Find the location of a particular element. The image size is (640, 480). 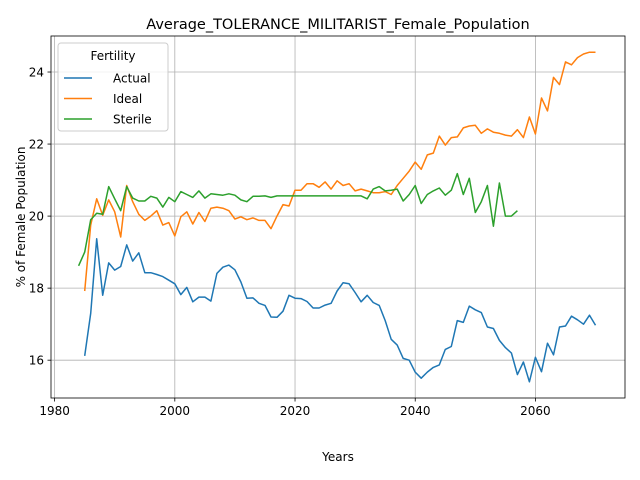

x-tick-label: 2060 is located at coordinates (535, 411).